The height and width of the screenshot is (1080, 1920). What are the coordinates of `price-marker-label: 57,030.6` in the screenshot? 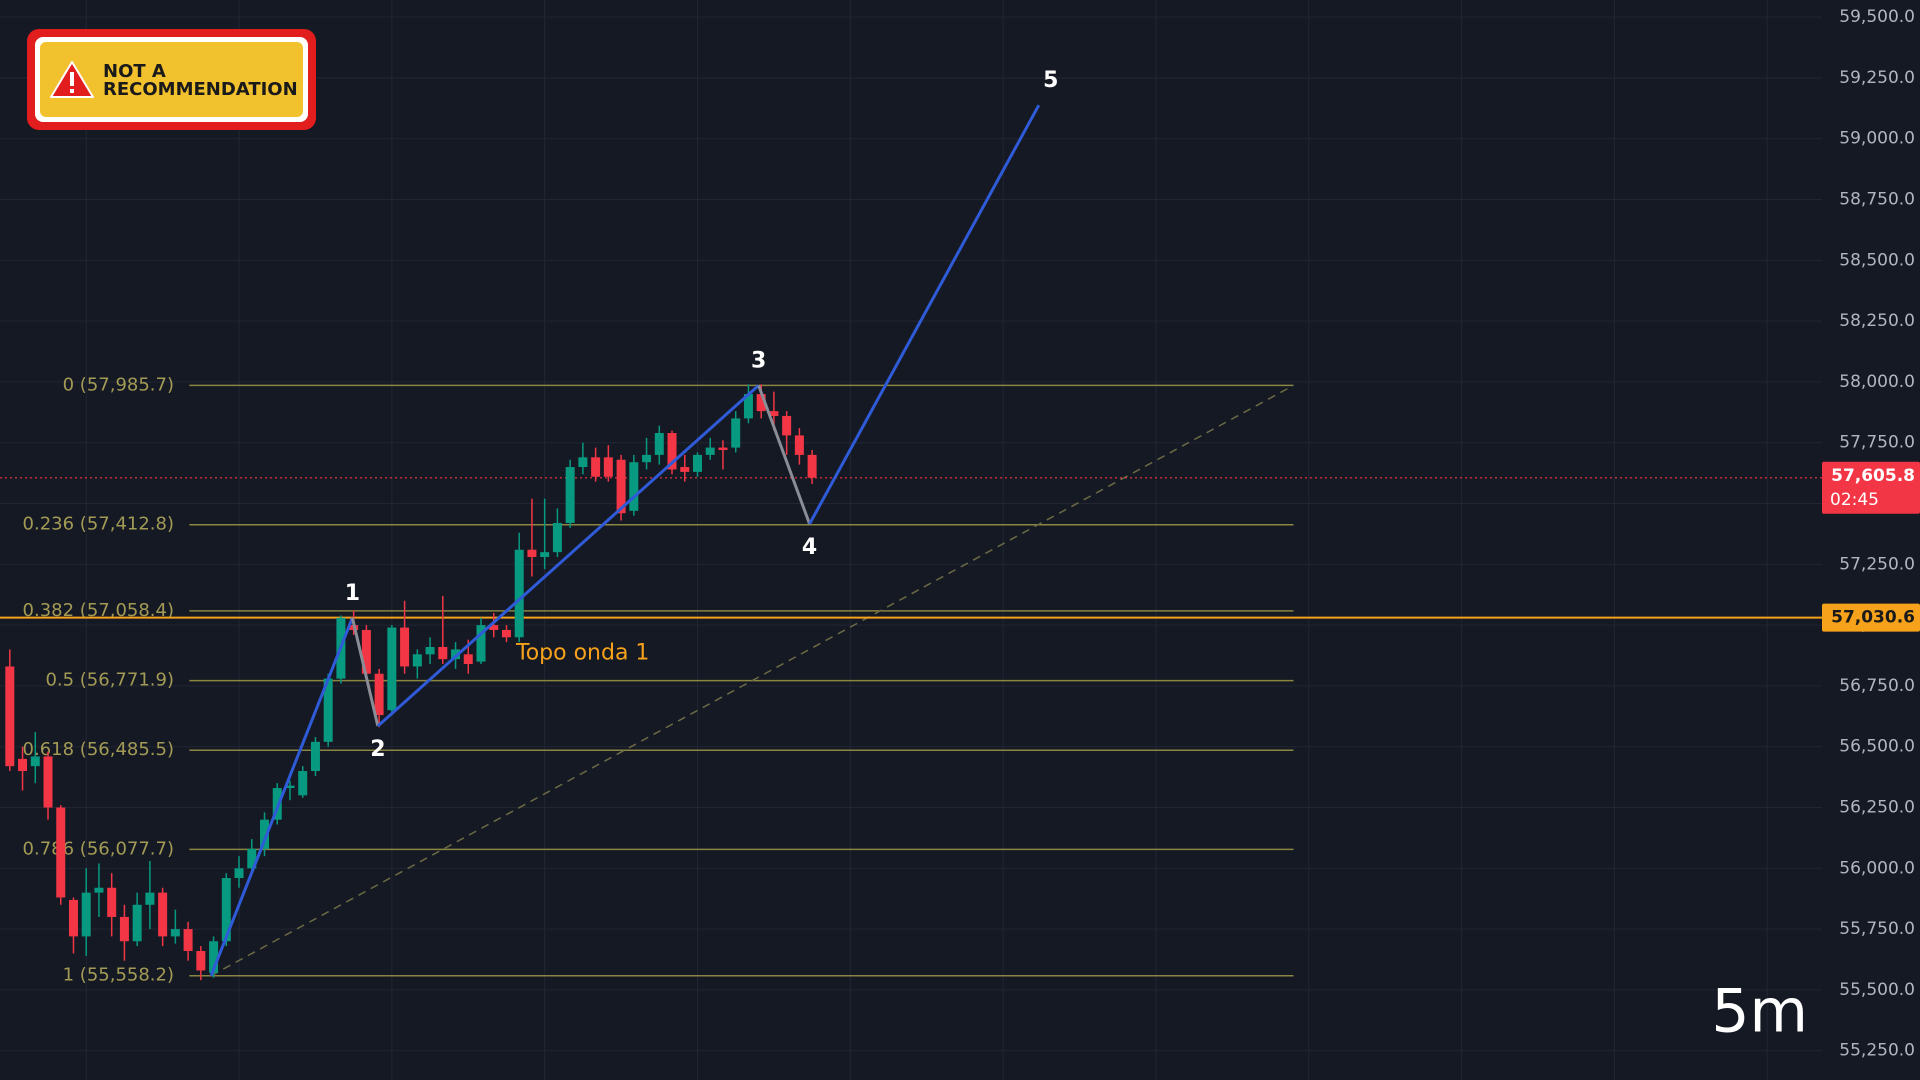 It's located at (1873, 618).